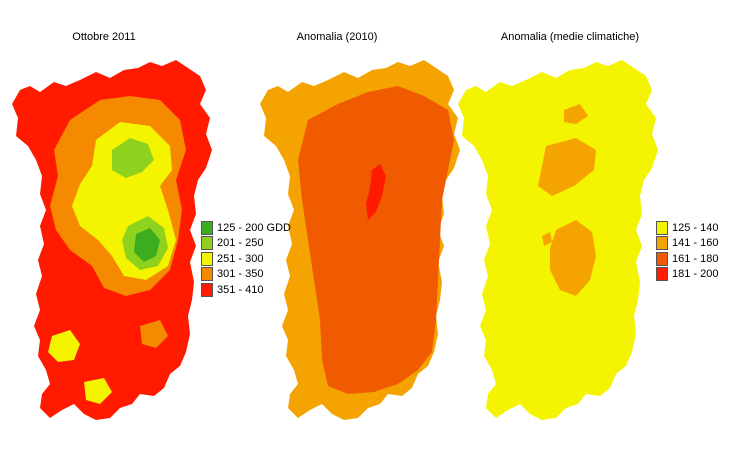 This screenshot has width=730, height=450. I want to click on legend-entry: 181 - 200, so click(687, 275).